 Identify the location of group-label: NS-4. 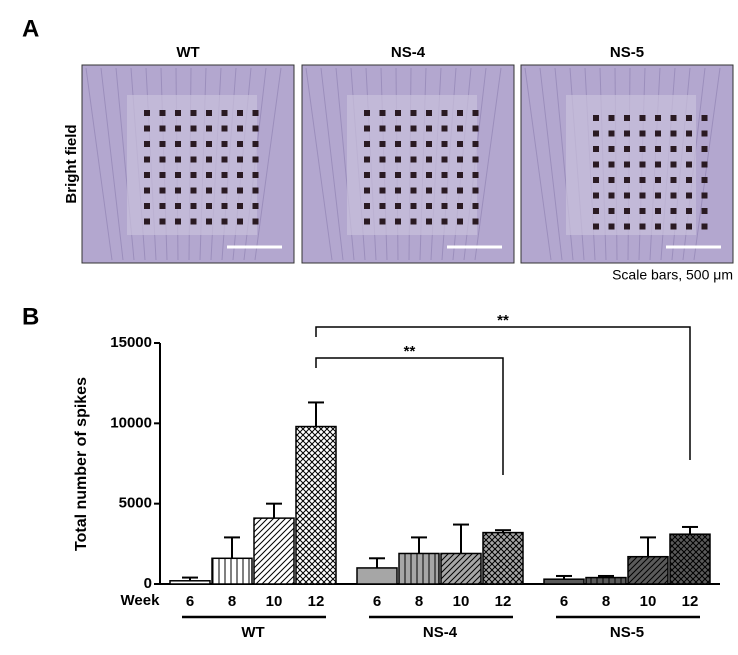
(440, 632).